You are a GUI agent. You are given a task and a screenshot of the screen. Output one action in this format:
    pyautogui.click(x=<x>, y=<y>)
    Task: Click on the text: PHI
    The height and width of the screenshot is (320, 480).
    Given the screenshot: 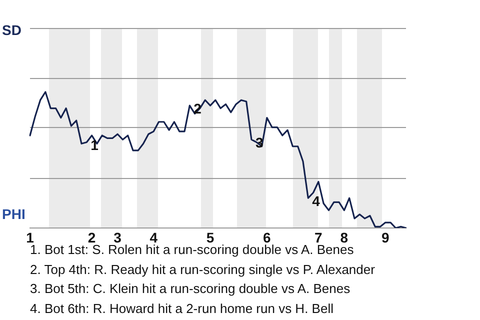 What is the action you would take?
    pyautogui.click(x=14, y=214)
    